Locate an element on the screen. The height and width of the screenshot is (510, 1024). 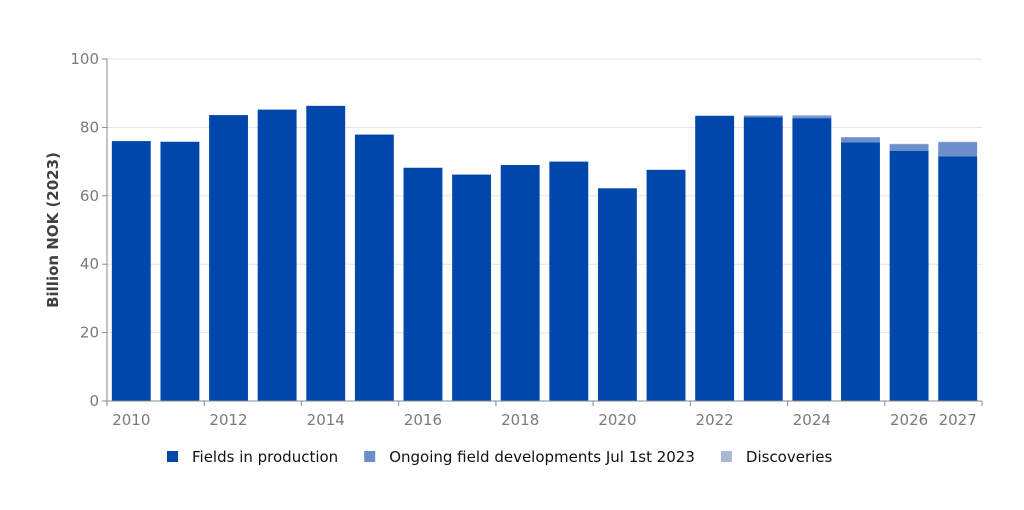
x-tick-label-2010: 2010 is located at coordinates (131, 420).